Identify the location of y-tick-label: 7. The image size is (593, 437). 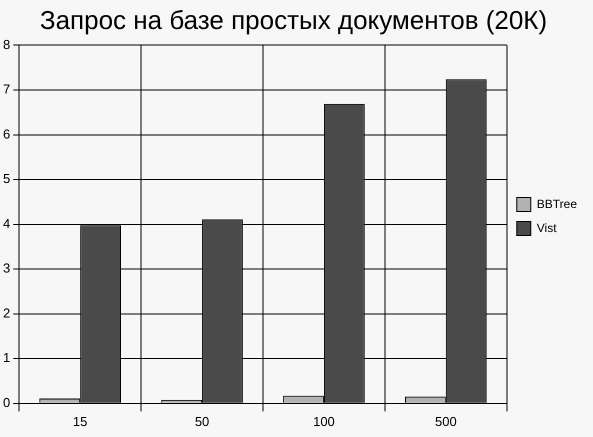
(6, 89).